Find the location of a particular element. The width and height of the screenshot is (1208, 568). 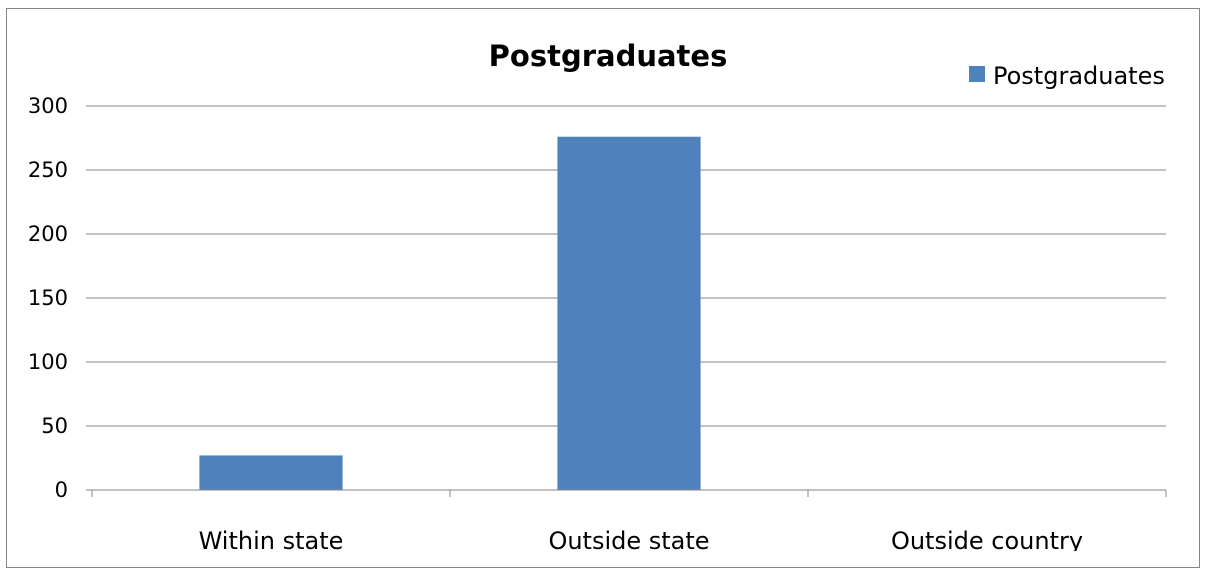

x-category-label: Outside country is located at coordinates (987, 539).